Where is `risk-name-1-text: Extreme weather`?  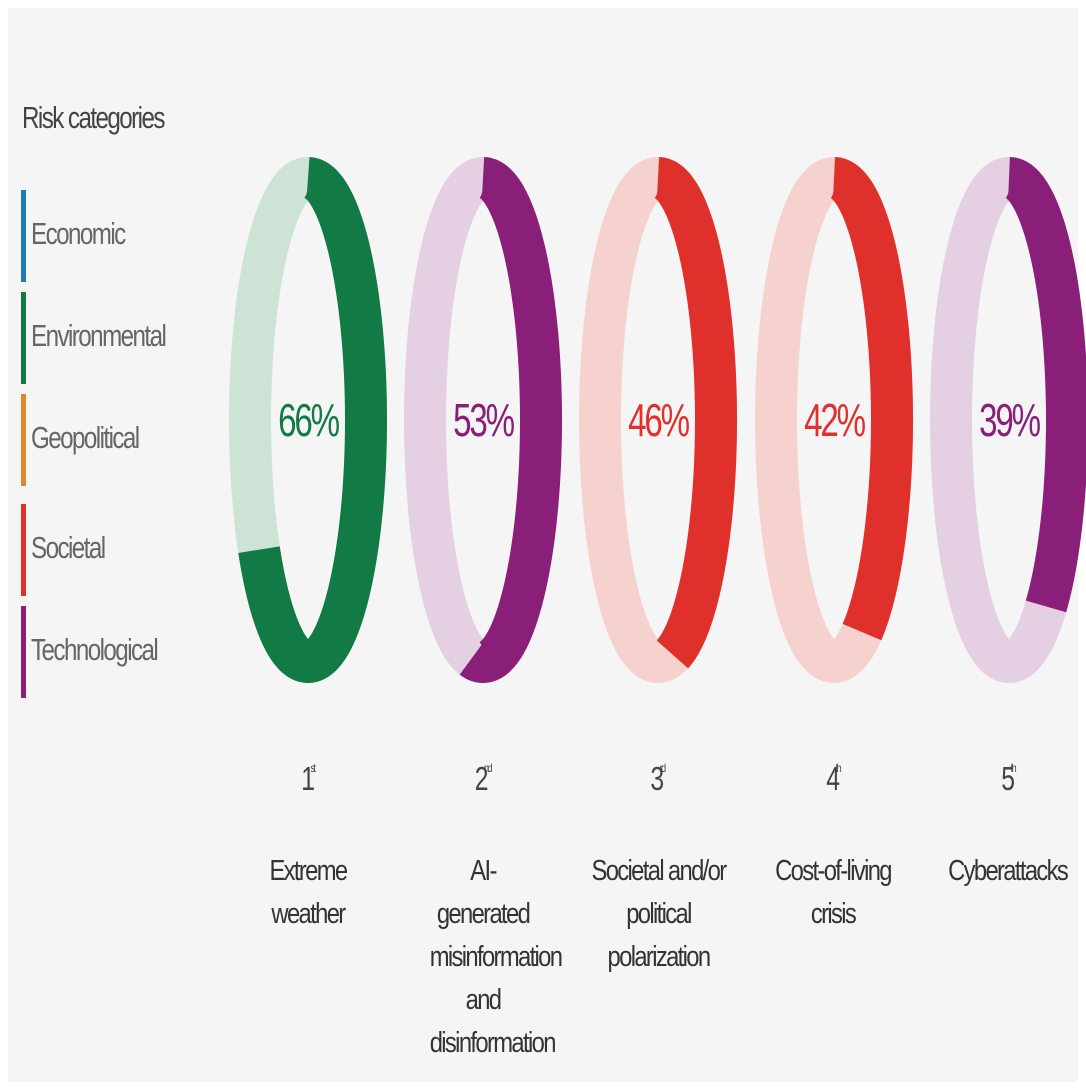 risk-name-1-text: Extreme weather is located at coordinates (308, 892).